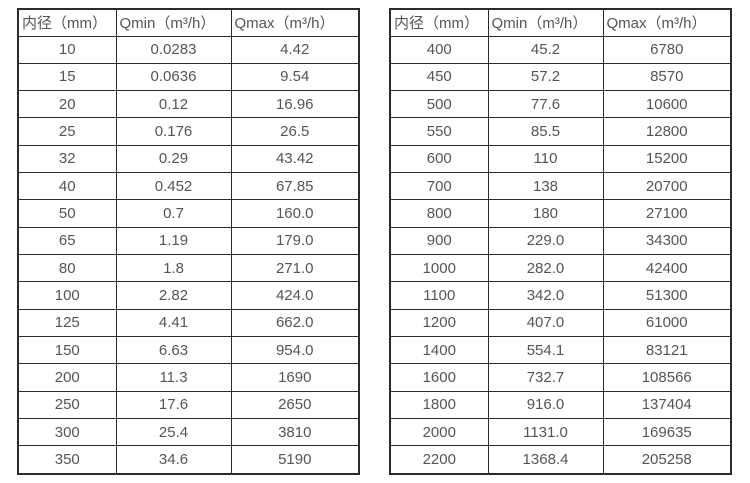 This screenshot has width=750, height=483. What do you see at coordinates (67, 186) in the screenshot?
I see `cell-diameter: 40` at bounding box center [67, 186].